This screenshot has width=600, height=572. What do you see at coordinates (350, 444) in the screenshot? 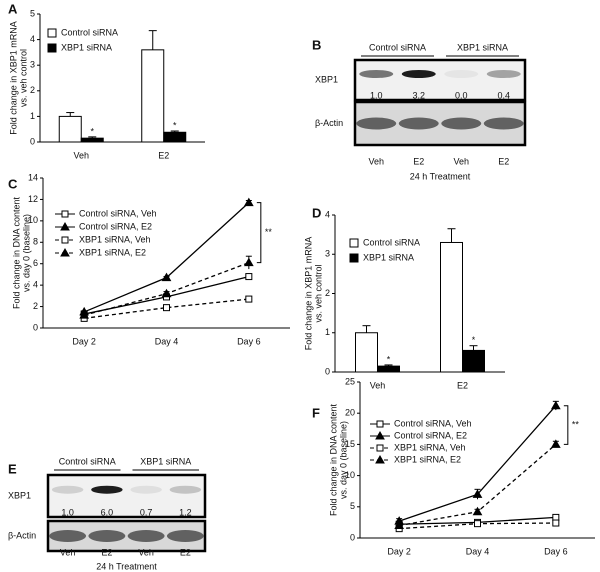
I see `y-tick-label: 15` at bounding box center [350, 444].